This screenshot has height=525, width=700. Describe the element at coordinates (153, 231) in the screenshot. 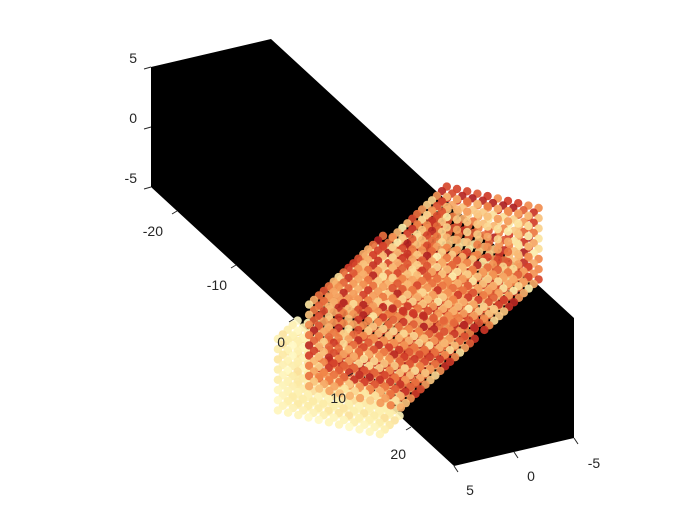

I see `y-tick-label: -20` at that location.